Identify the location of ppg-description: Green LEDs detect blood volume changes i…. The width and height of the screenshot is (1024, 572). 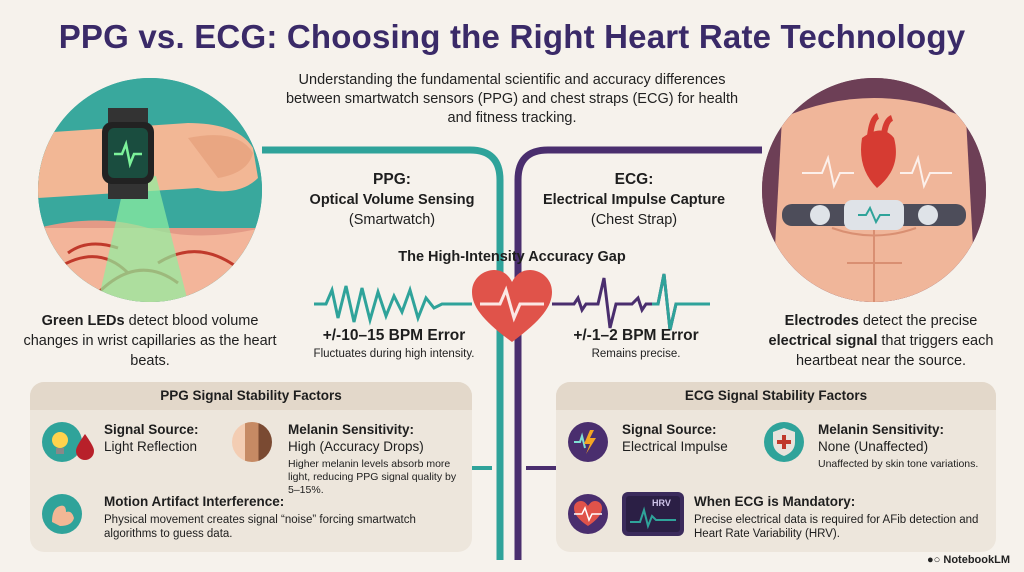
(150, 341).